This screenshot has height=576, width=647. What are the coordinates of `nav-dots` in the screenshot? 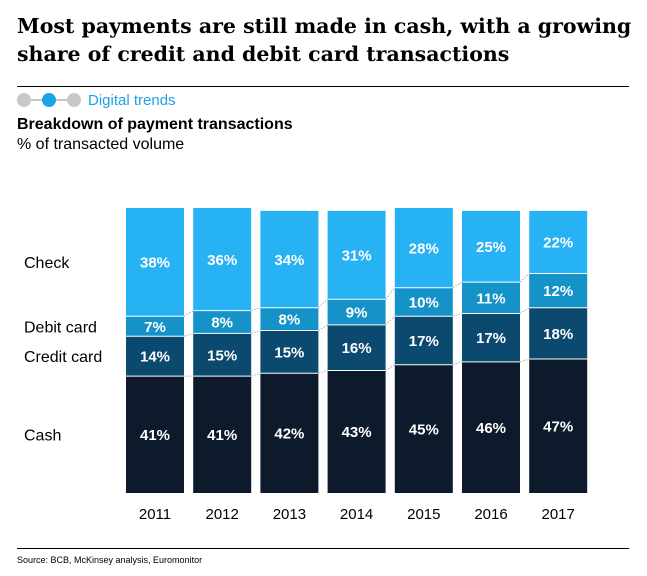 It's located at (49, 100).